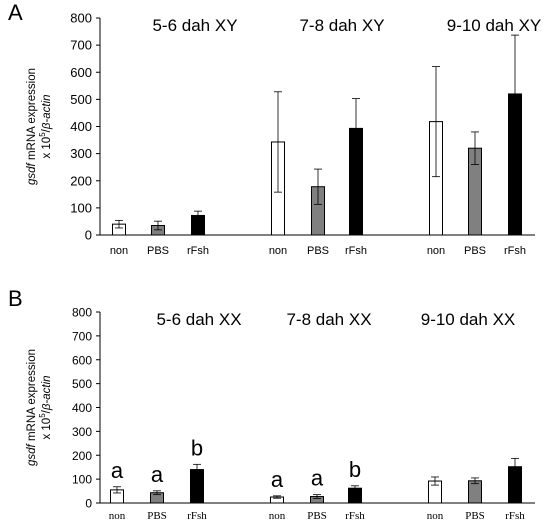 This screenshot has height=526, width=550. Describe the element at coordinates (341, 25) in the screenshot. I see `group-title: 7-8 dah XY` at that location.